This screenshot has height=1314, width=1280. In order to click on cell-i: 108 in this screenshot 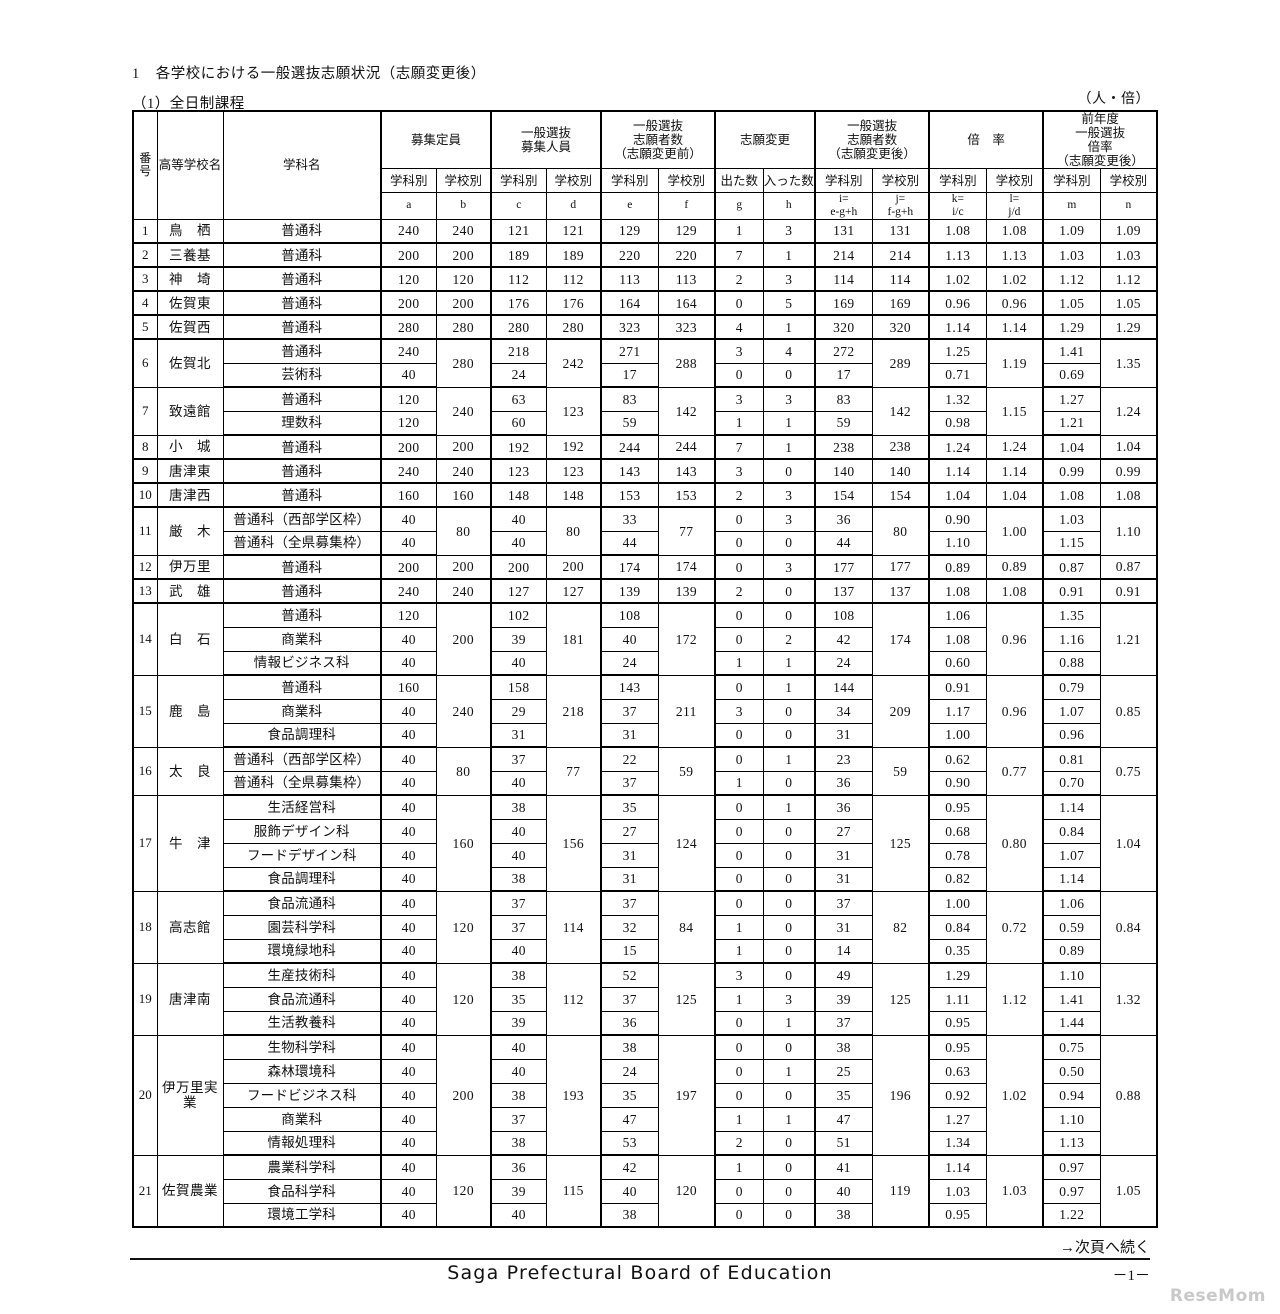, I will do `click(843, 615)`.